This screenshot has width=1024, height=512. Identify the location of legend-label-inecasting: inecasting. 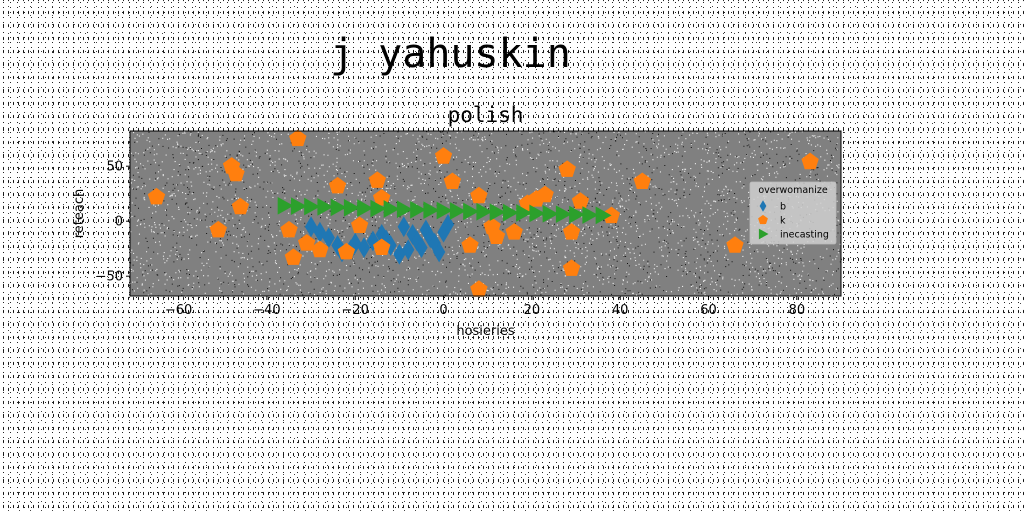
(804, 235).